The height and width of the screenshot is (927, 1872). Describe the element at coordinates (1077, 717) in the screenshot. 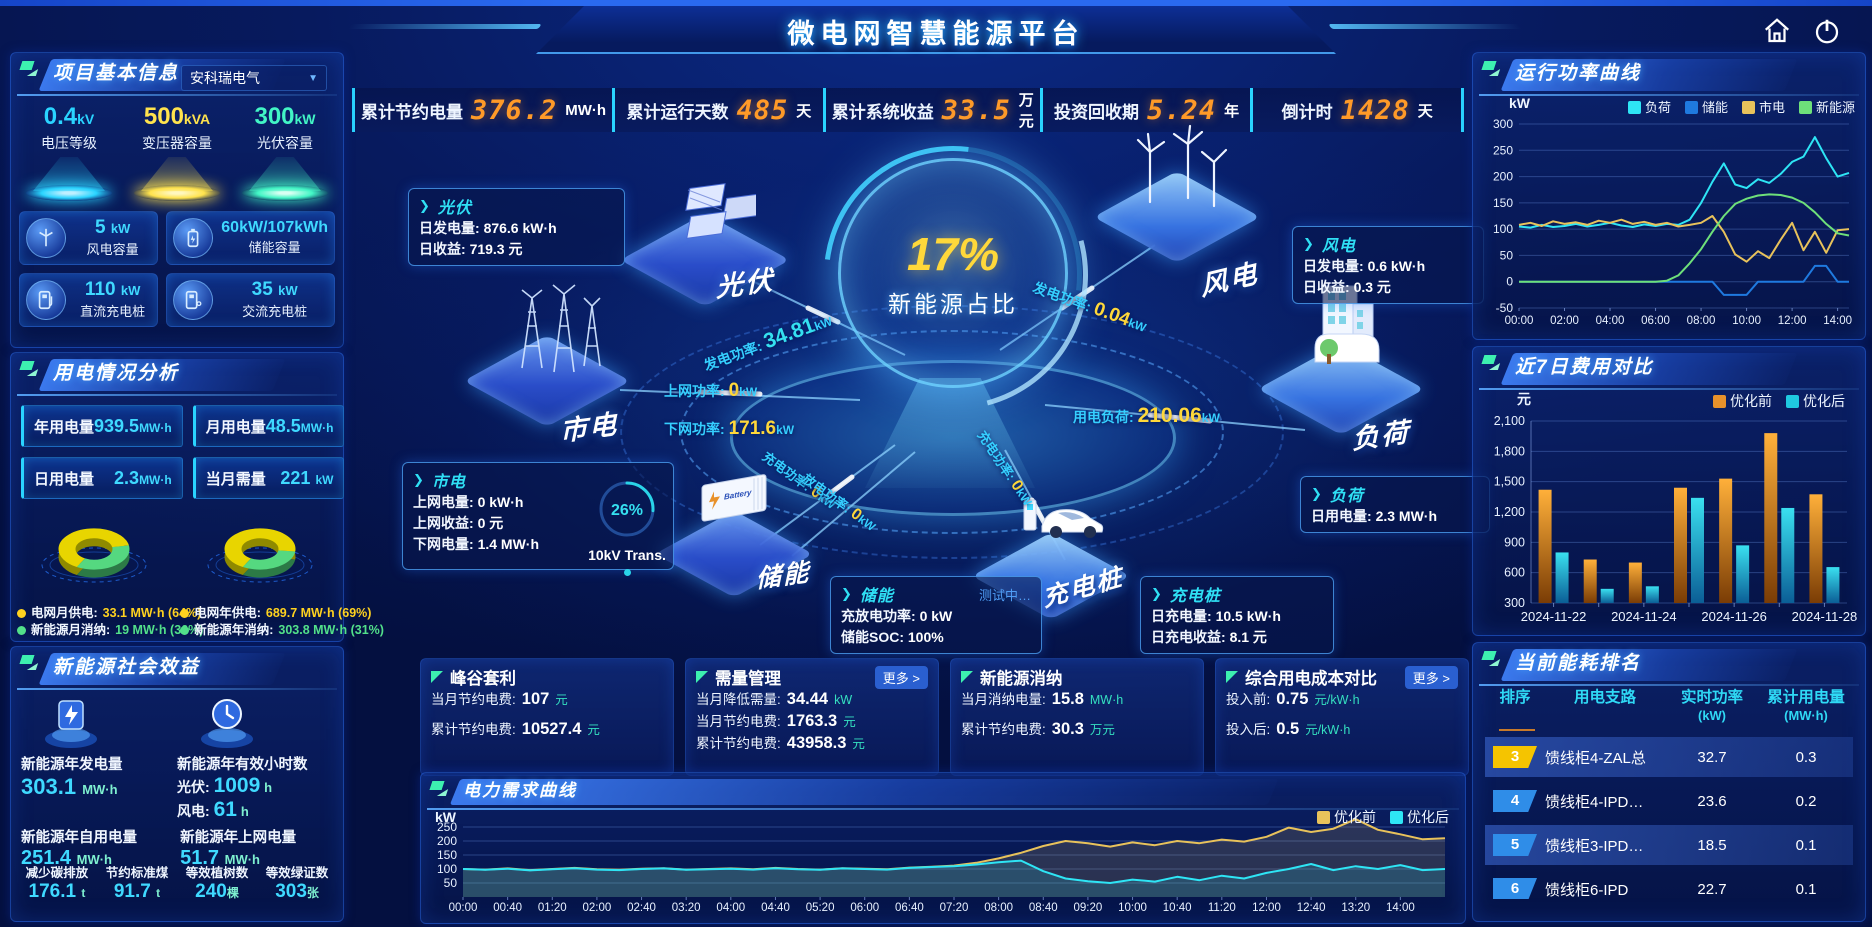

I see `kpi-new-energy-consumption: 新能源消纳 当月消纳电量: 15.8 MW·h 累计节约电费: 30.3 万元` at that location.